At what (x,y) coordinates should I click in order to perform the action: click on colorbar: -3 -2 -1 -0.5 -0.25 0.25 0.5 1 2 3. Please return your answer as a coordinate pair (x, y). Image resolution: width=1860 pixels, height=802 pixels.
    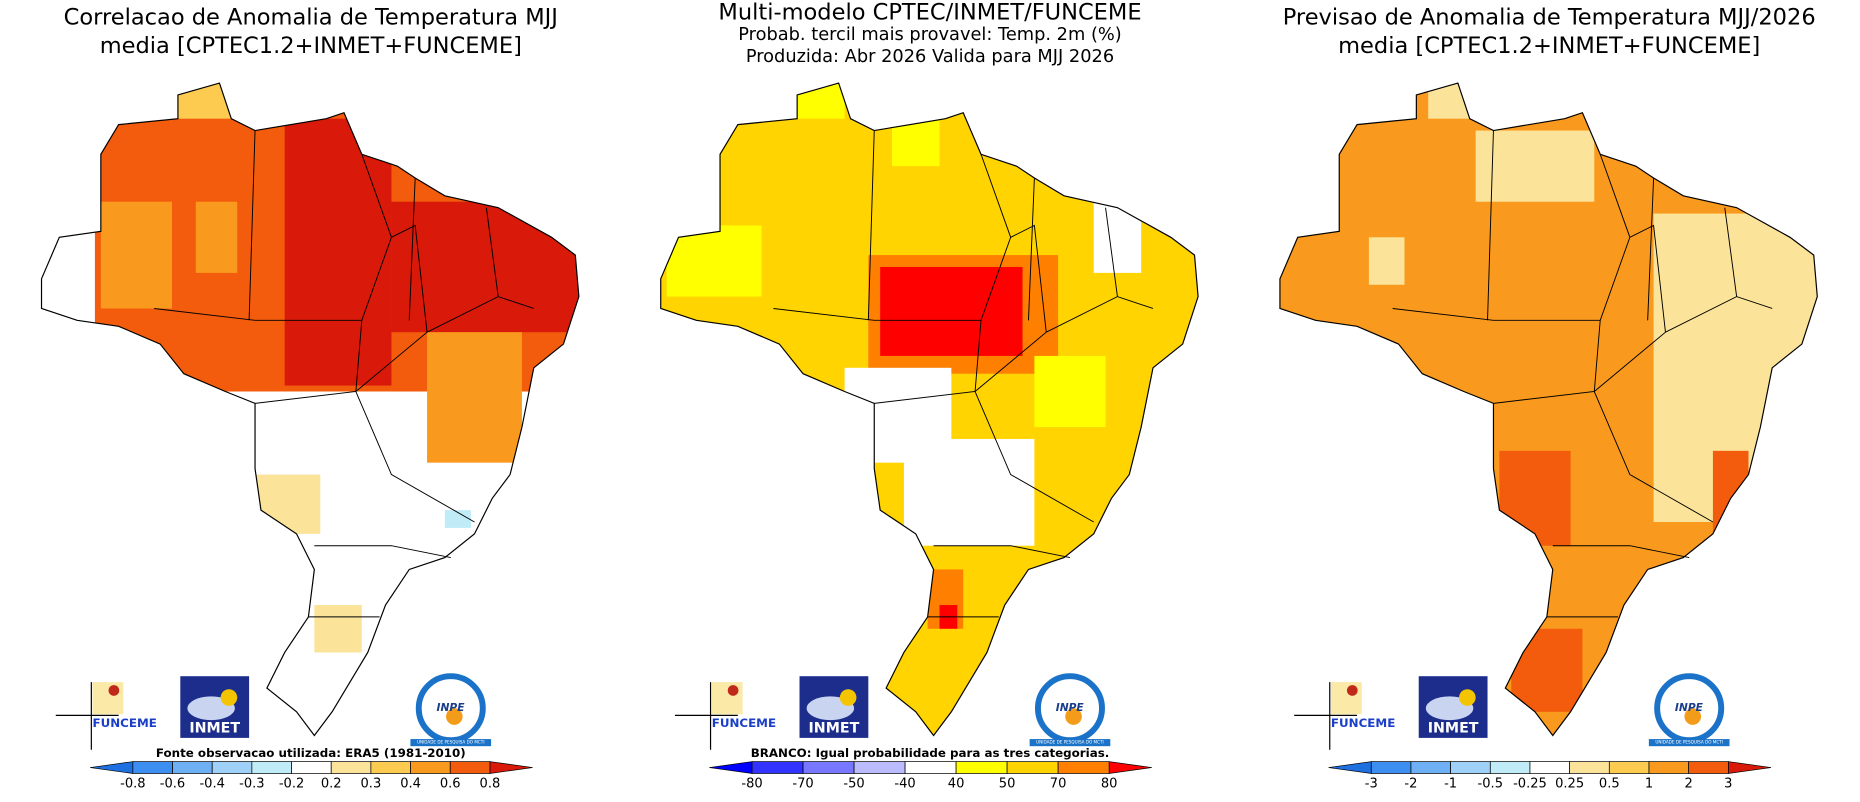
    Looking at the image, I should click on (1550, 776).